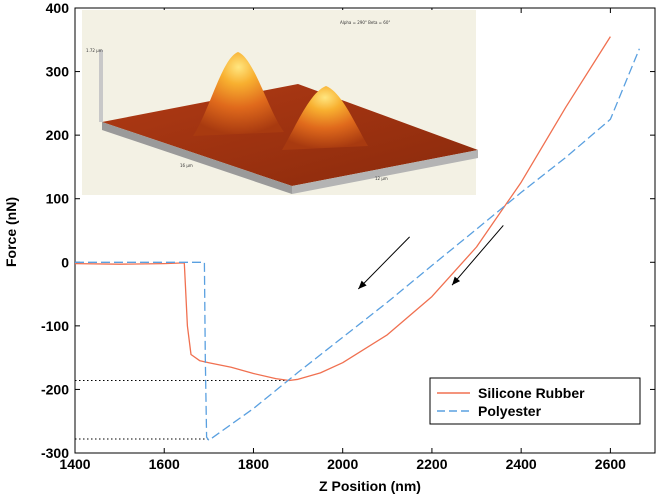  Describe the element at coordinates (186, 165) in the screenshot. I see `inset-x-label: 16 µm` at that location.